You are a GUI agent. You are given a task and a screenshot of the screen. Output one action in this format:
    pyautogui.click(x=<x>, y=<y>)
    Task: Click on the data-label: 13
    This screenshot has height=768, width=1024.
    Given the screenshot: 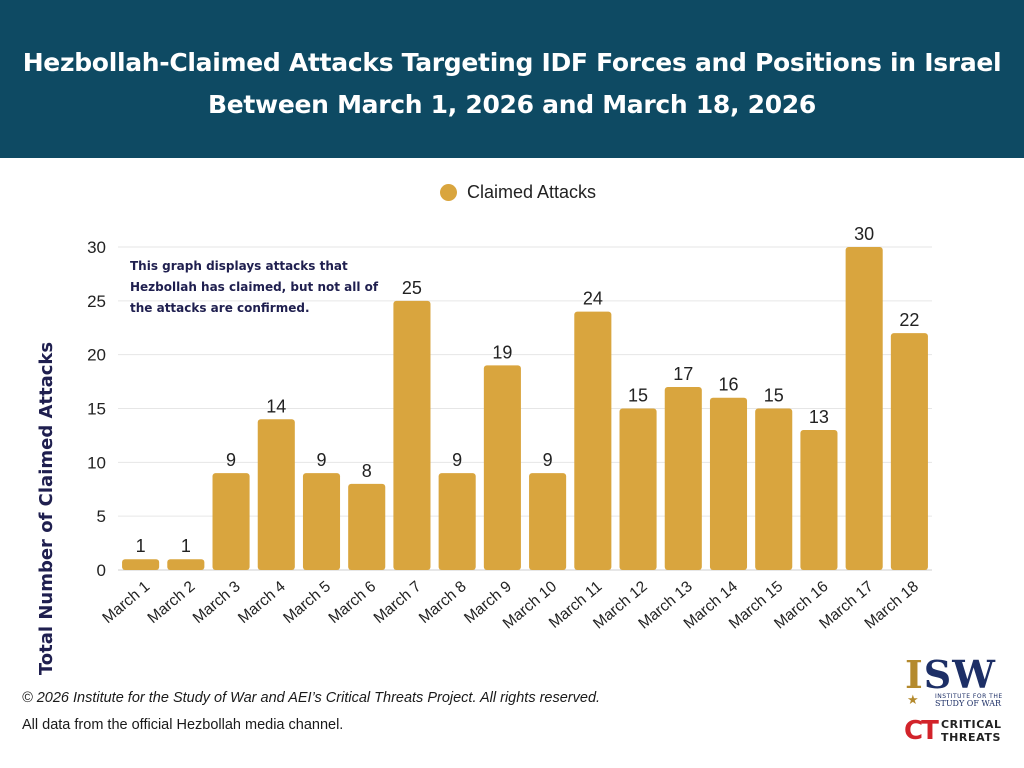 What is the action you would take?
    pyautogui.click(x=819, y=417)
    